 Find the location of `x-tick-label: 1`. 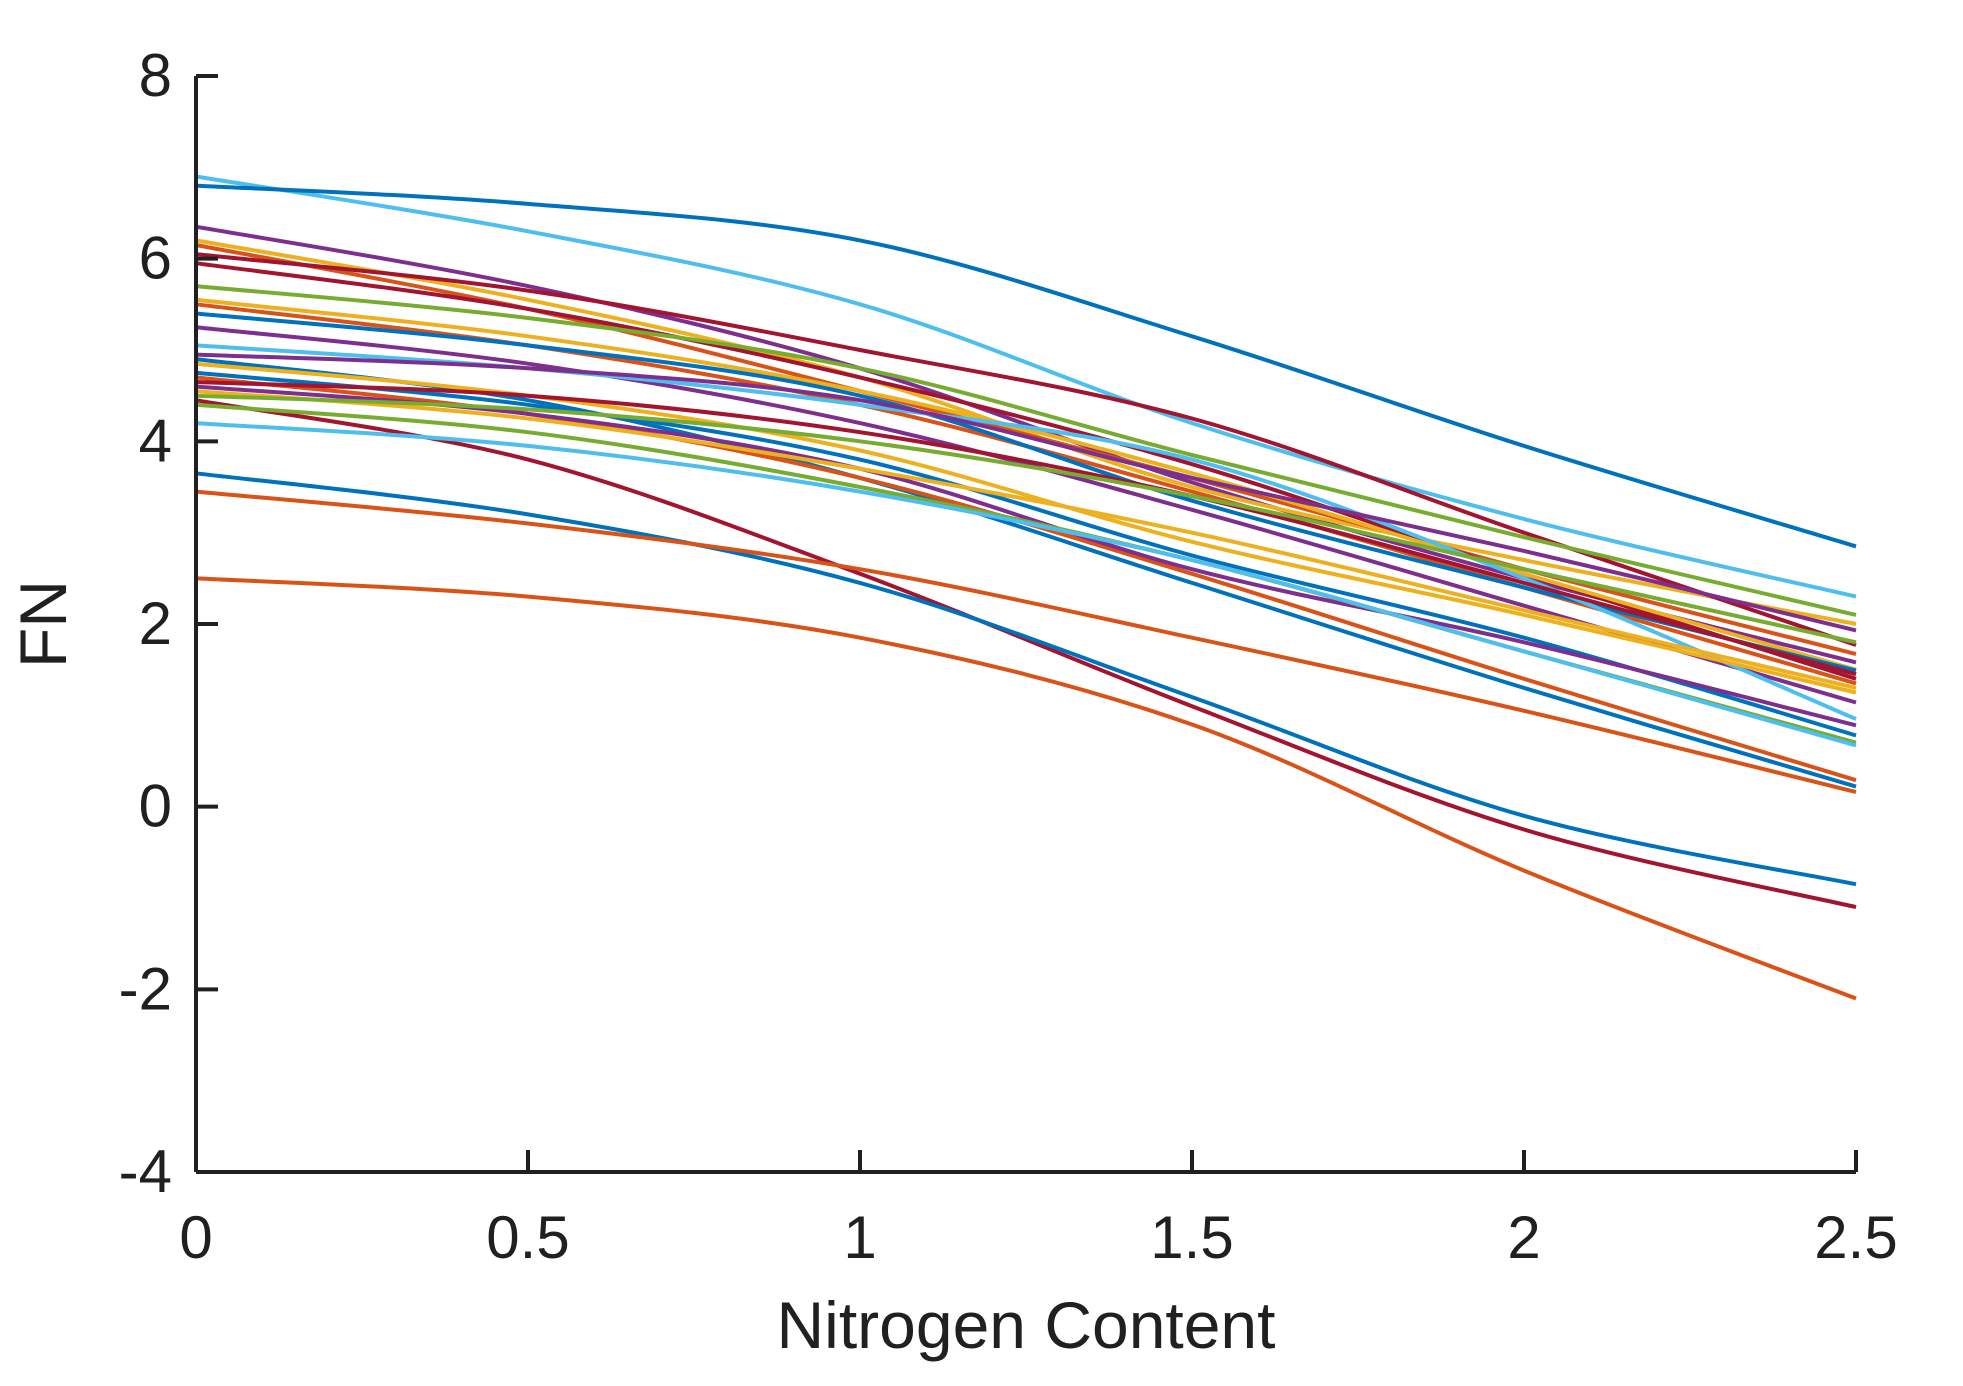

x-tick-label: 1 is located at coordinates (859, 1237).